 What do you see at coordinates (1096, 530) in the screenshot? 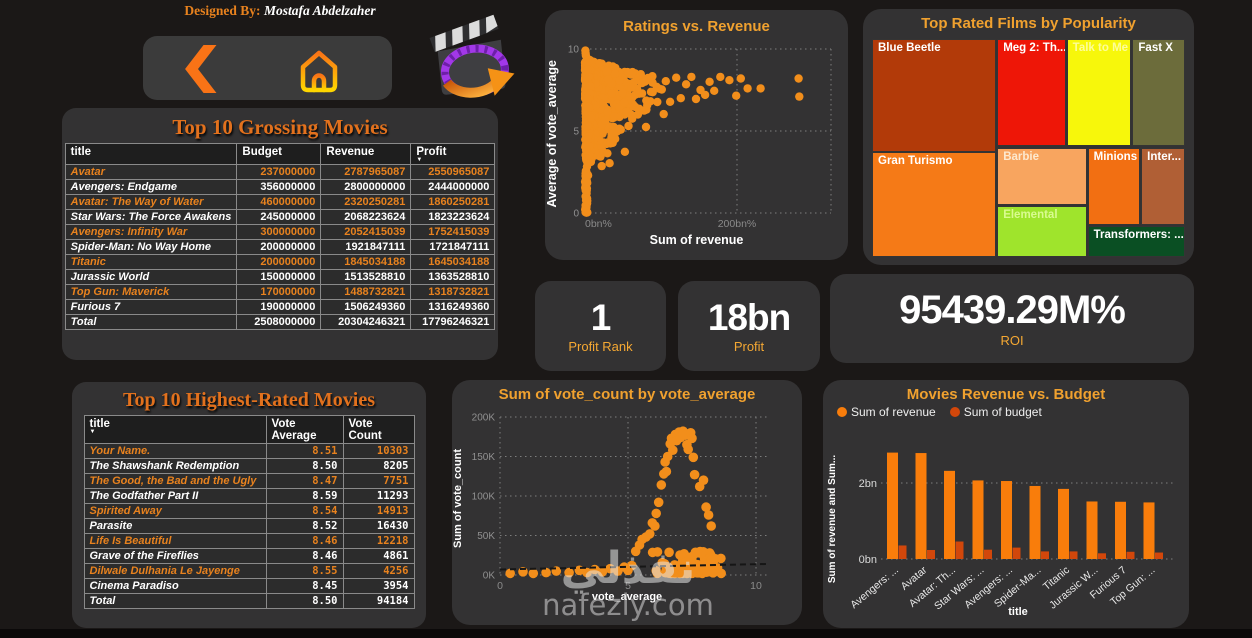
I see `bar-group-jurassic-w-` at bounding box center [1096, 530].